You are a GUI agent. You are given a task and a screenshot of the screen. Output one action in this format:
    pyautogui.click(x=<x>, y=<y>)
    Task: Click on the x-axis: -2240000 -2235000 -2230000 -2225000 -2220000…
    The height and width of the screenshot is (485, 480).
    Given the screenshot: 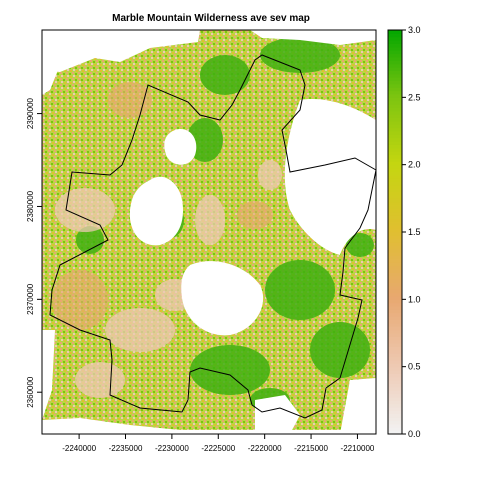 What is the action you would take?
    pyautogui.click(x=218, y=443)
    